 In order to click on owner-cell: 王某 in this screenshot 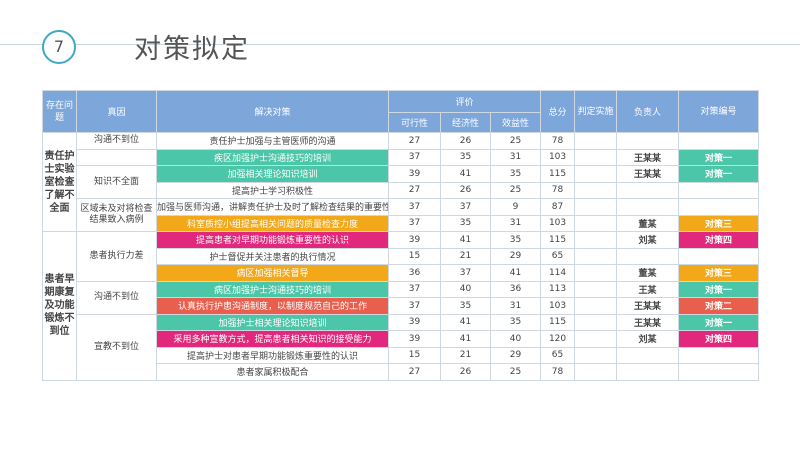, I will do `click(648, 289)`.